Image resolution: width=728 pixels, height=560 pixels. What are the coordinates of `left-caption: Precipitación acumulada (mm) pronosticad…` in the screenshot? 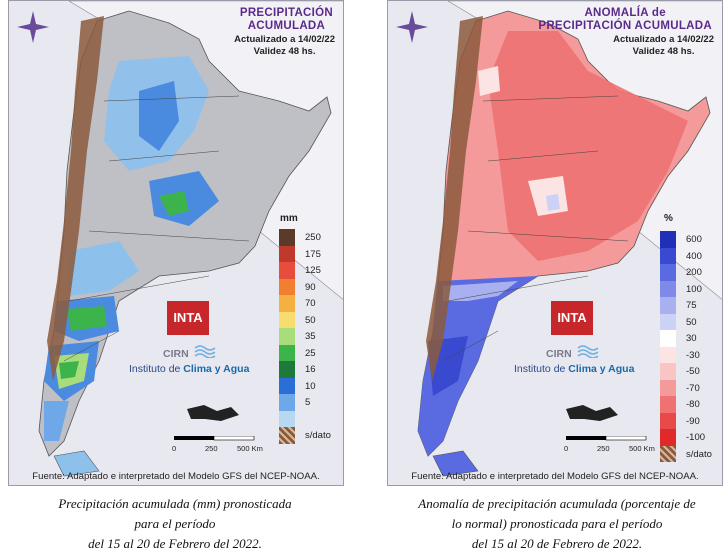 It's located at (175, 523).